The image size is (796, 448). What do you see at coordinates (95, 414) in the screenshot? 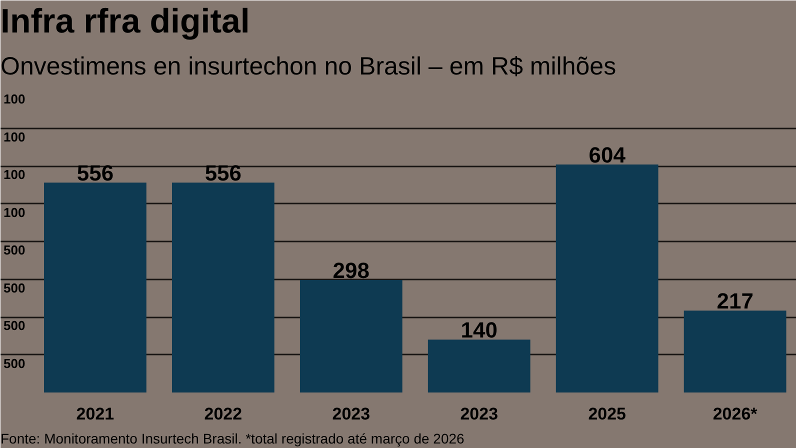
I see `x-tick-label: 2021` at bounding box center [95, 414].